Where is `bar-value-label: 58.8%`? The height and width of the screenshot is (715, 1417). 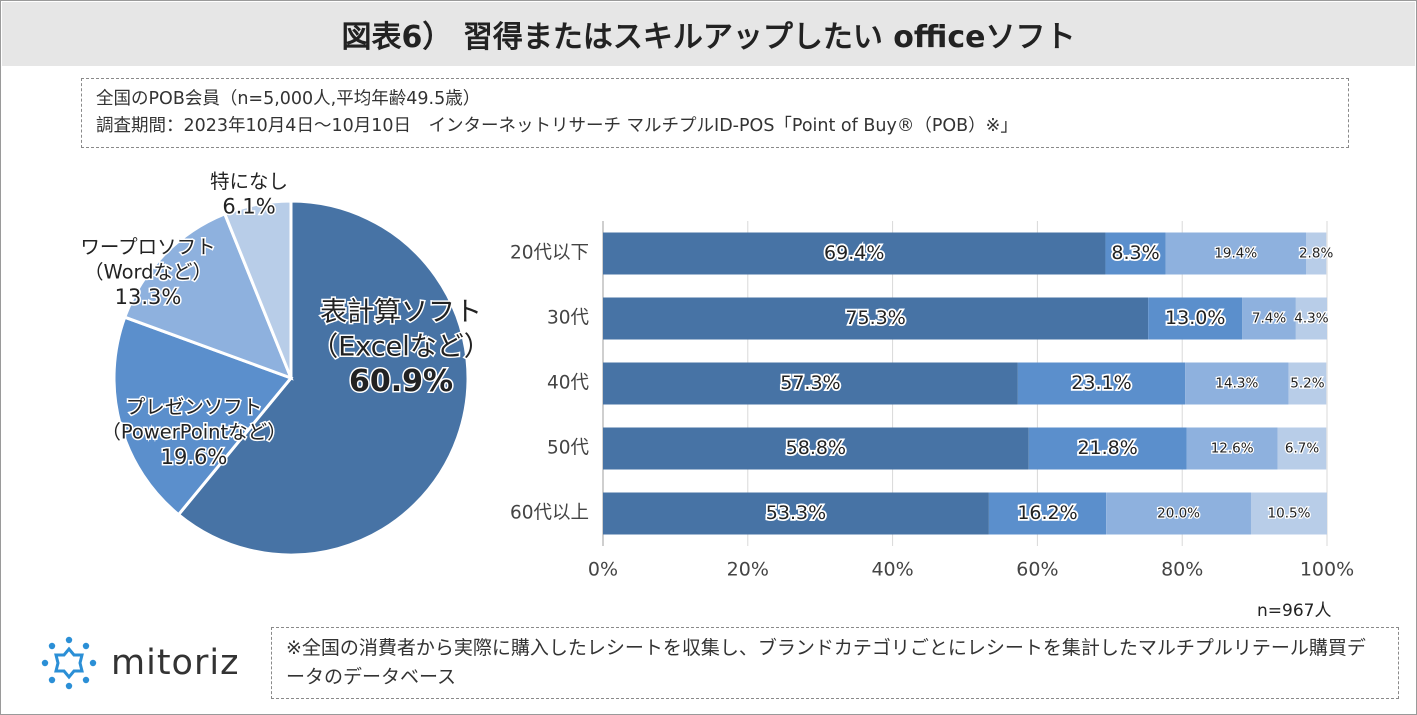 bar-value-label: 58.8% is located at coordinates (816, 448).